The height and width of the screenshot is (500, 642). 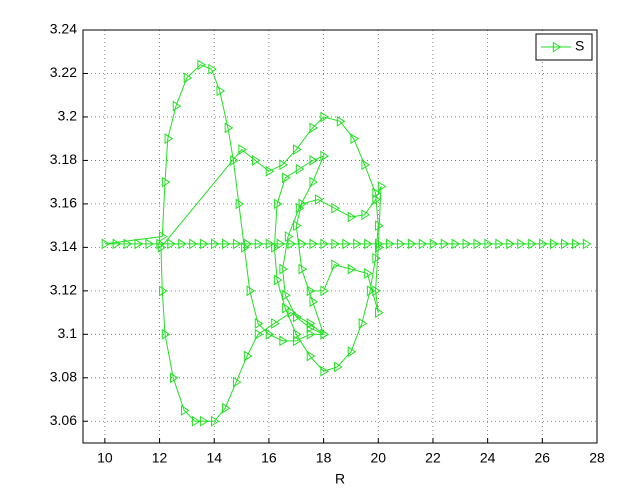 What do you see at coordinates (269, 458) in the screenshot?
I see `x-tick-label: 16` at bounding box center [269, 458].